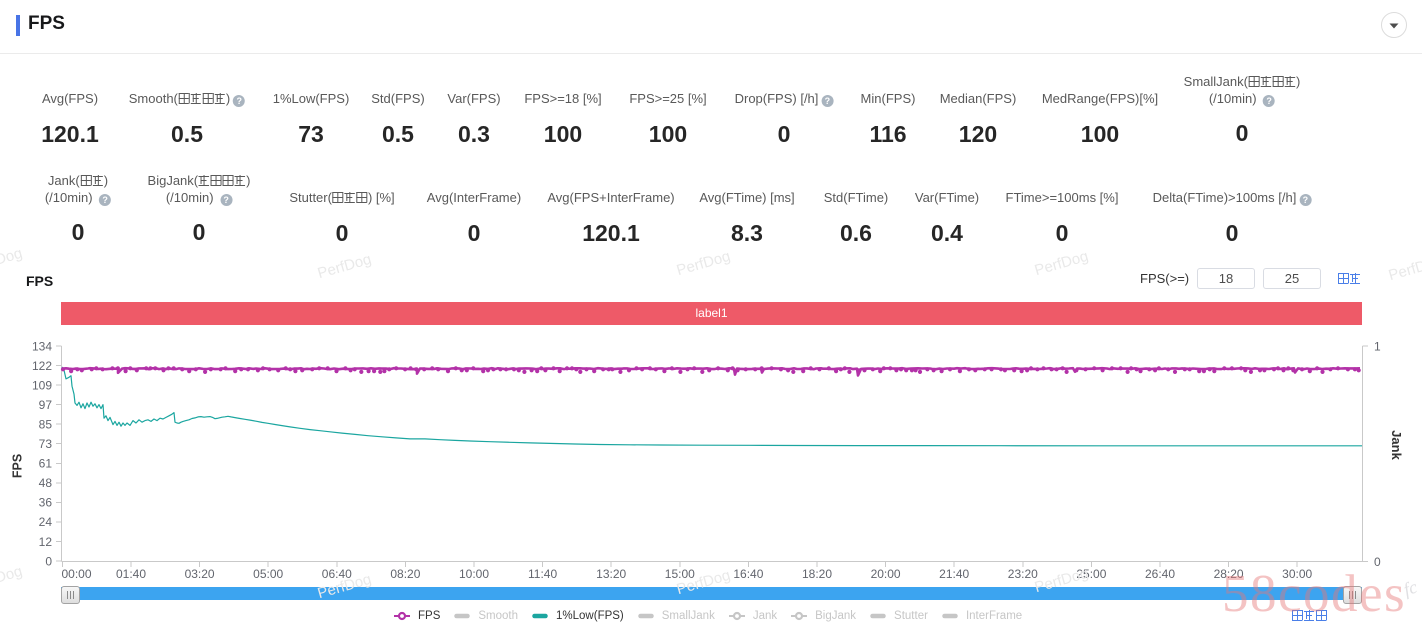 The width and height of the screenshot is (1422, 626). I want to click on svg-text: 18:20, so click(817, 574).